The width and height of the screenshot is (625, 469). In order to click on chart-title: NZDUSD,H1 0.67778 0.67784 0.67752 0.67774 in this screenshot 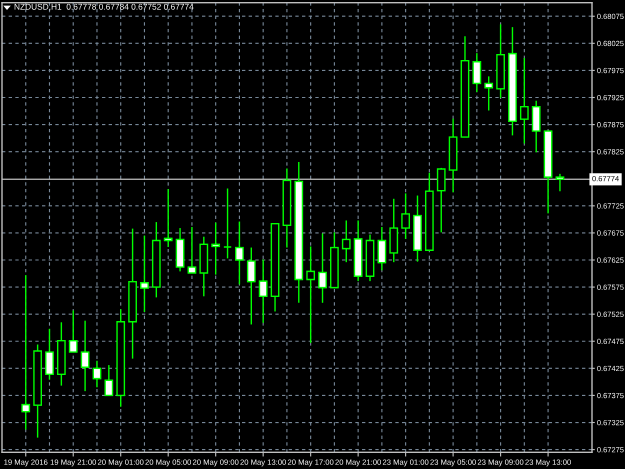, I will do `click(104, 7)`.